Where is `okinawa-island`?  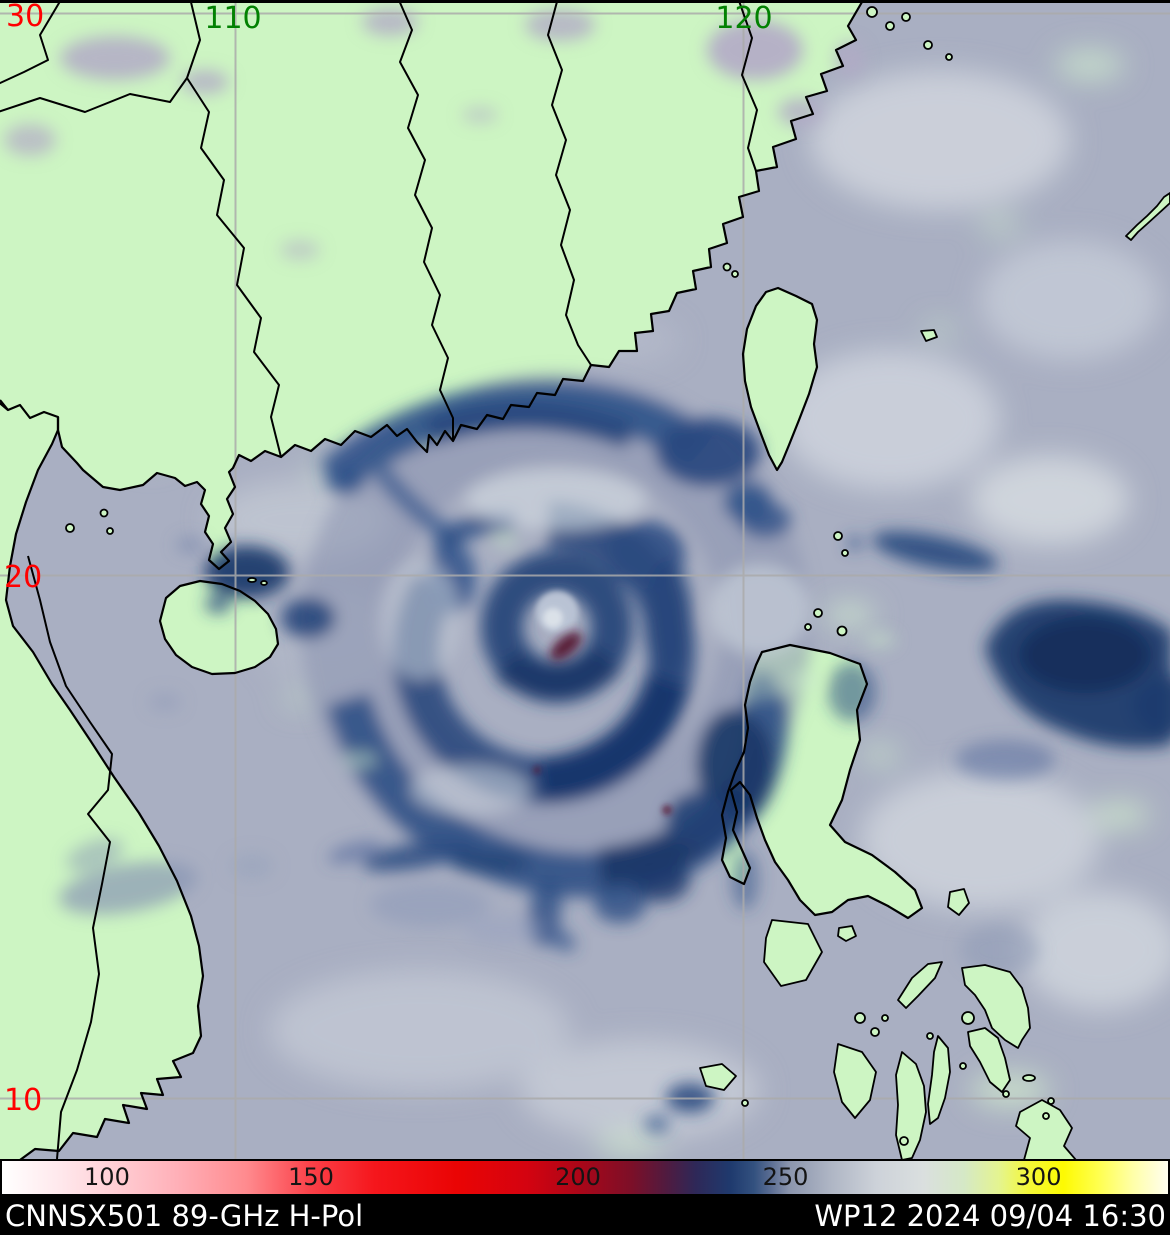 okinawa-island is located at coordinates (1147, 216).